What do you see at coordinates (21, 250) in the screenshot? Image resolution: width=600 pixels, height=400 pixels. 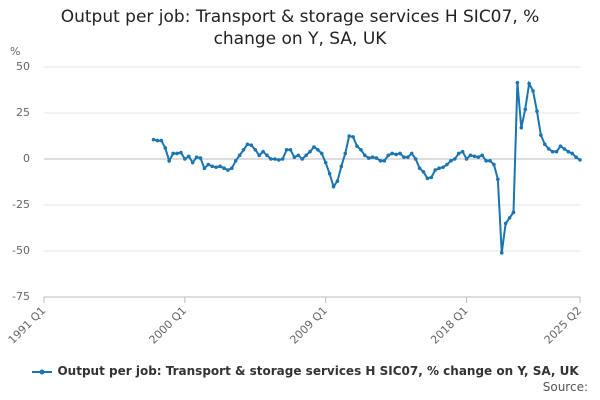 I see `y-tick-label: -50` at bounding box center [21, 250].